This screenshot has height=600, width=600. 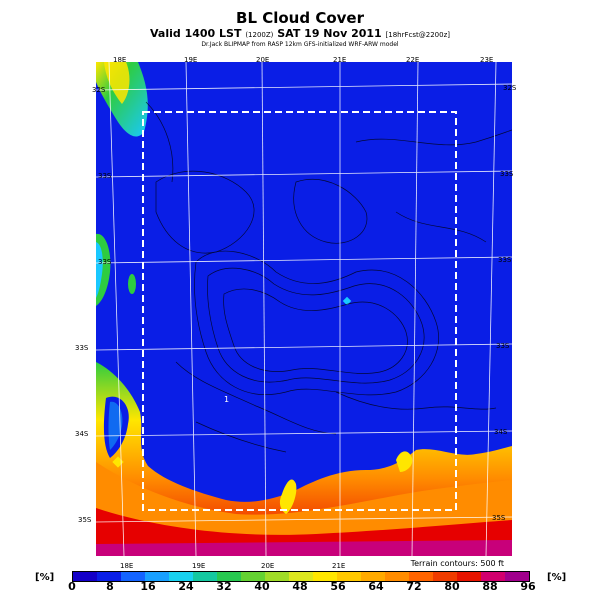 I want to click on forecast-note: [18hrFcst@2200z], so click(x=417, y=35).